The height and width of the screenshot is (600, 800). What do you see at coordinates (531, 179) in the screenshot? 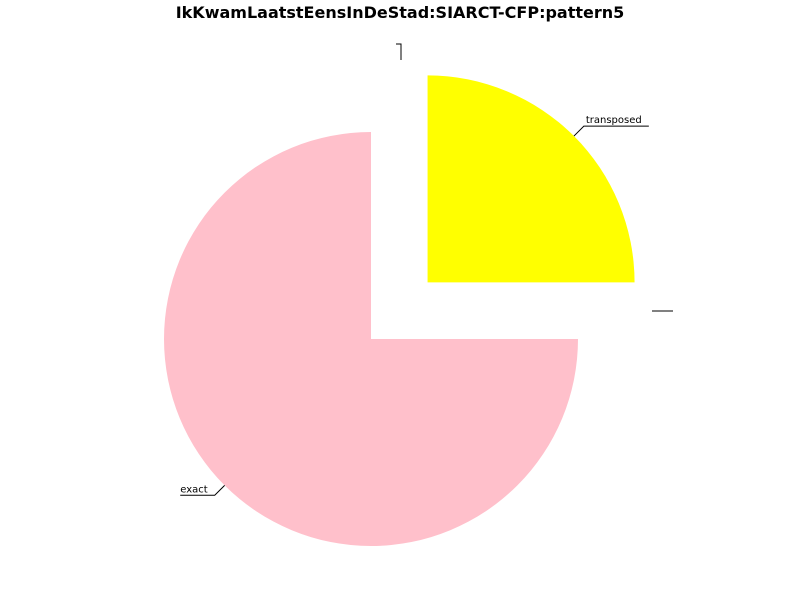
I see `pie-slice-transposed` at bounding box center [531, 179].